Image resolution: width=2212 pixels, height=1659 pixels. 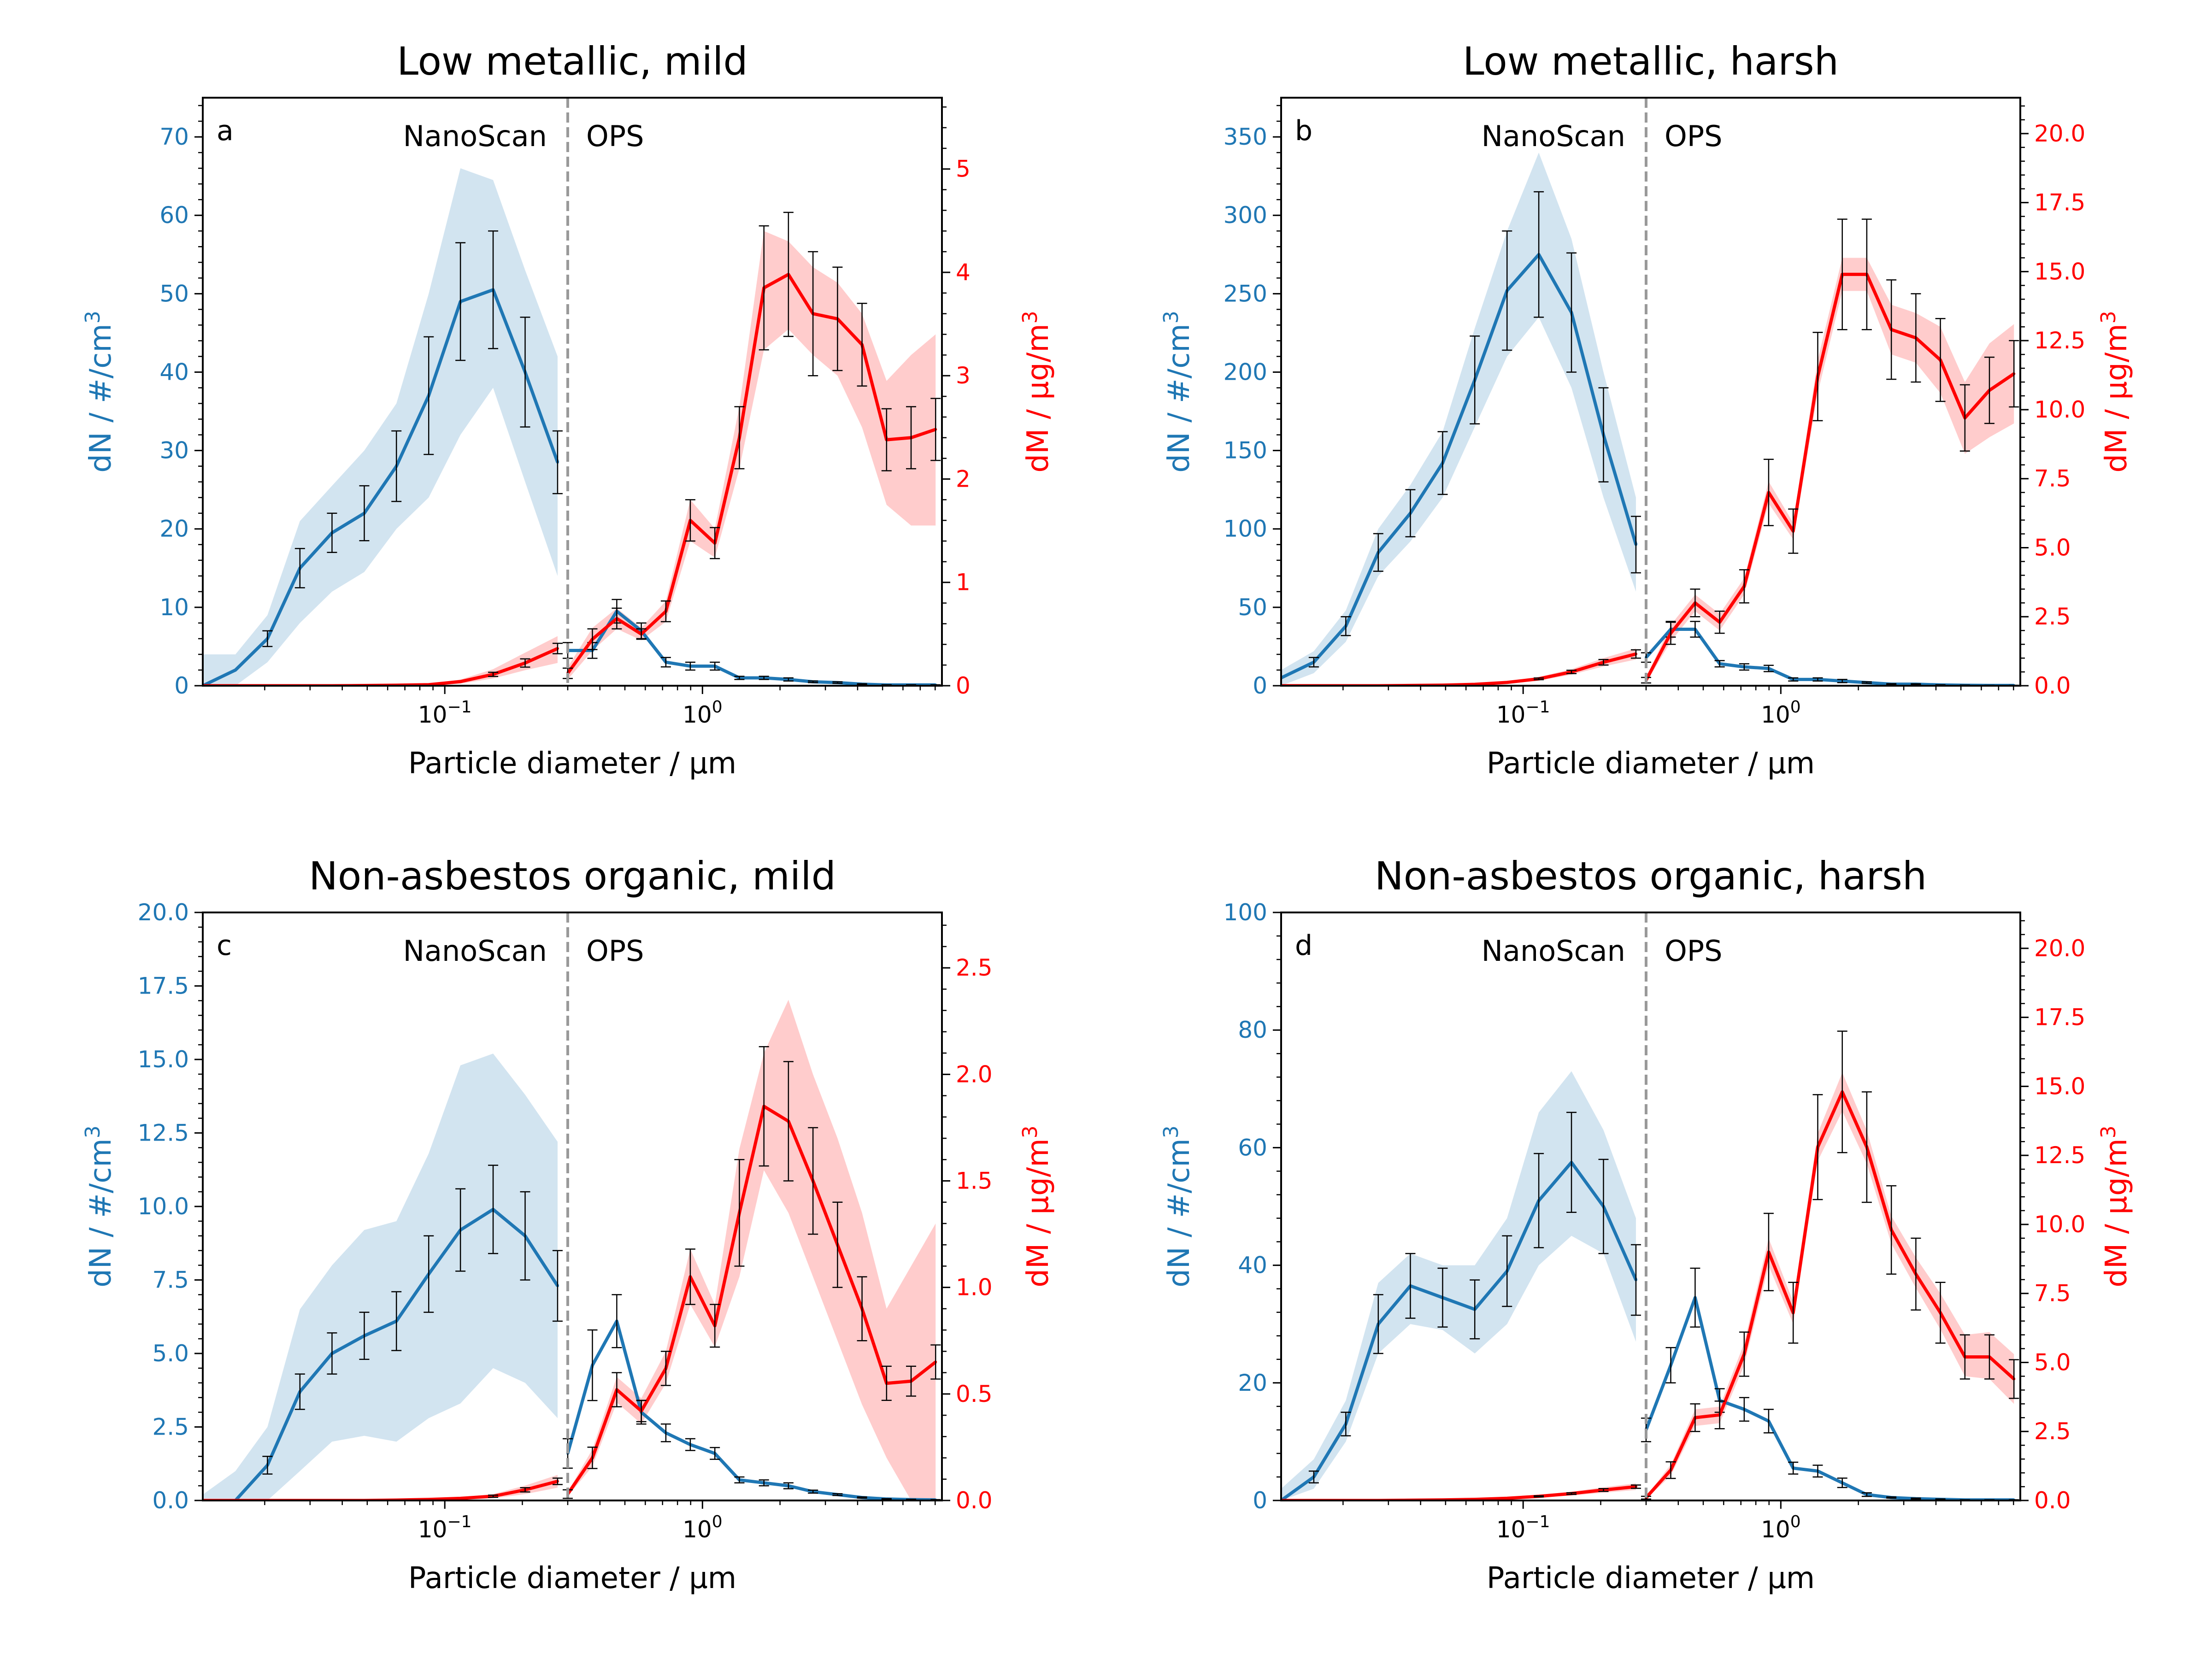 I want to click on y-axis-label-left-text: dN / #/cm, so click(x=1179, y=1212).